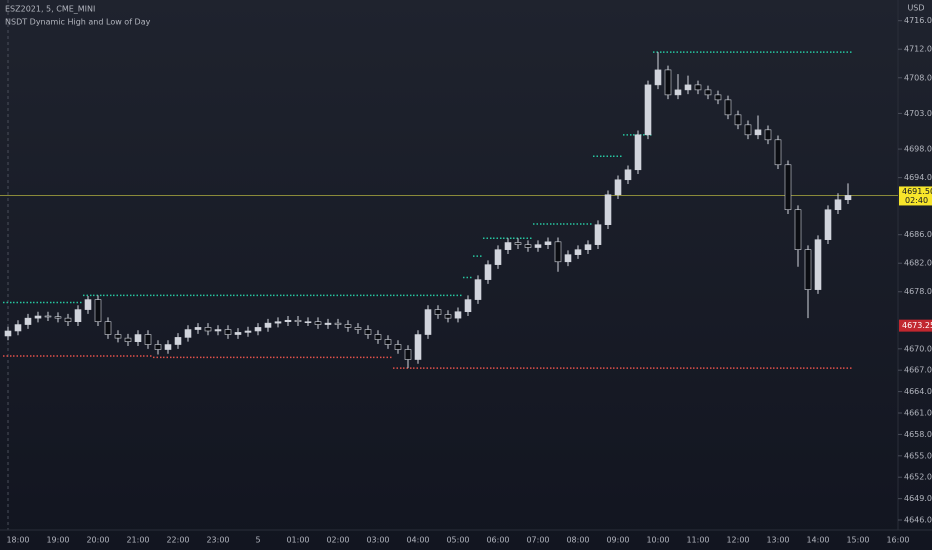  I want to click on x-tick-label: 13:00, so click(777, 540).